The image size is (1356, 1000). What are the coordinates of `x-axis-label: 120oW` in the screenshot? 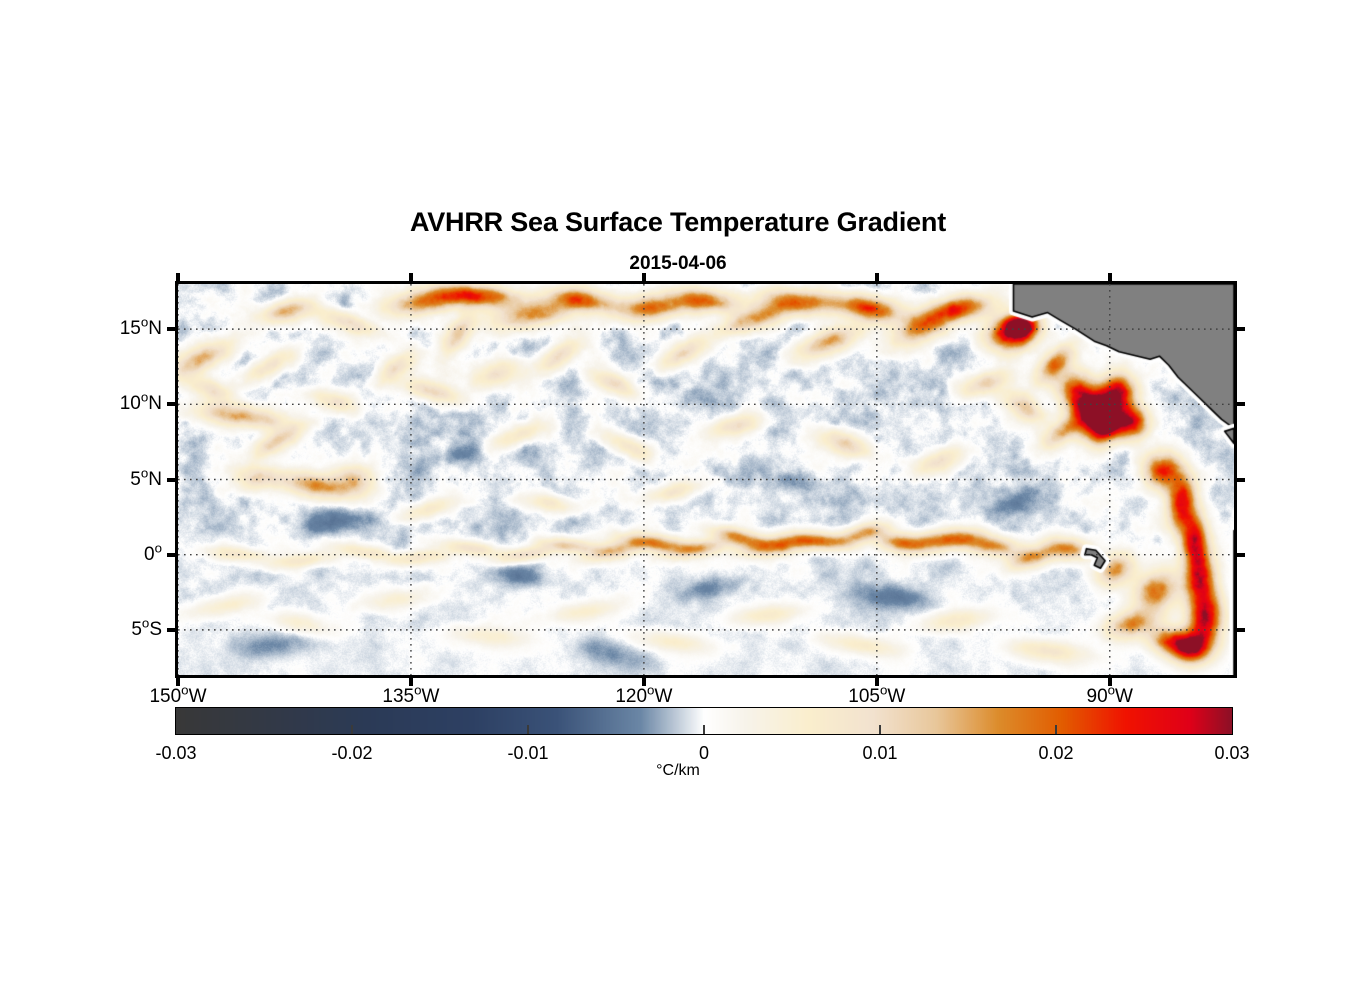 It's located at (644, 694).